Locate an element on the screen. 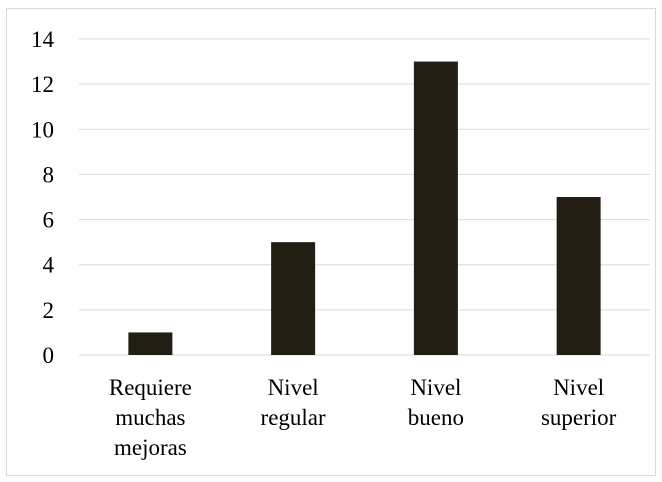  y-tick-label: 0 is located at coordinates (49, 355).